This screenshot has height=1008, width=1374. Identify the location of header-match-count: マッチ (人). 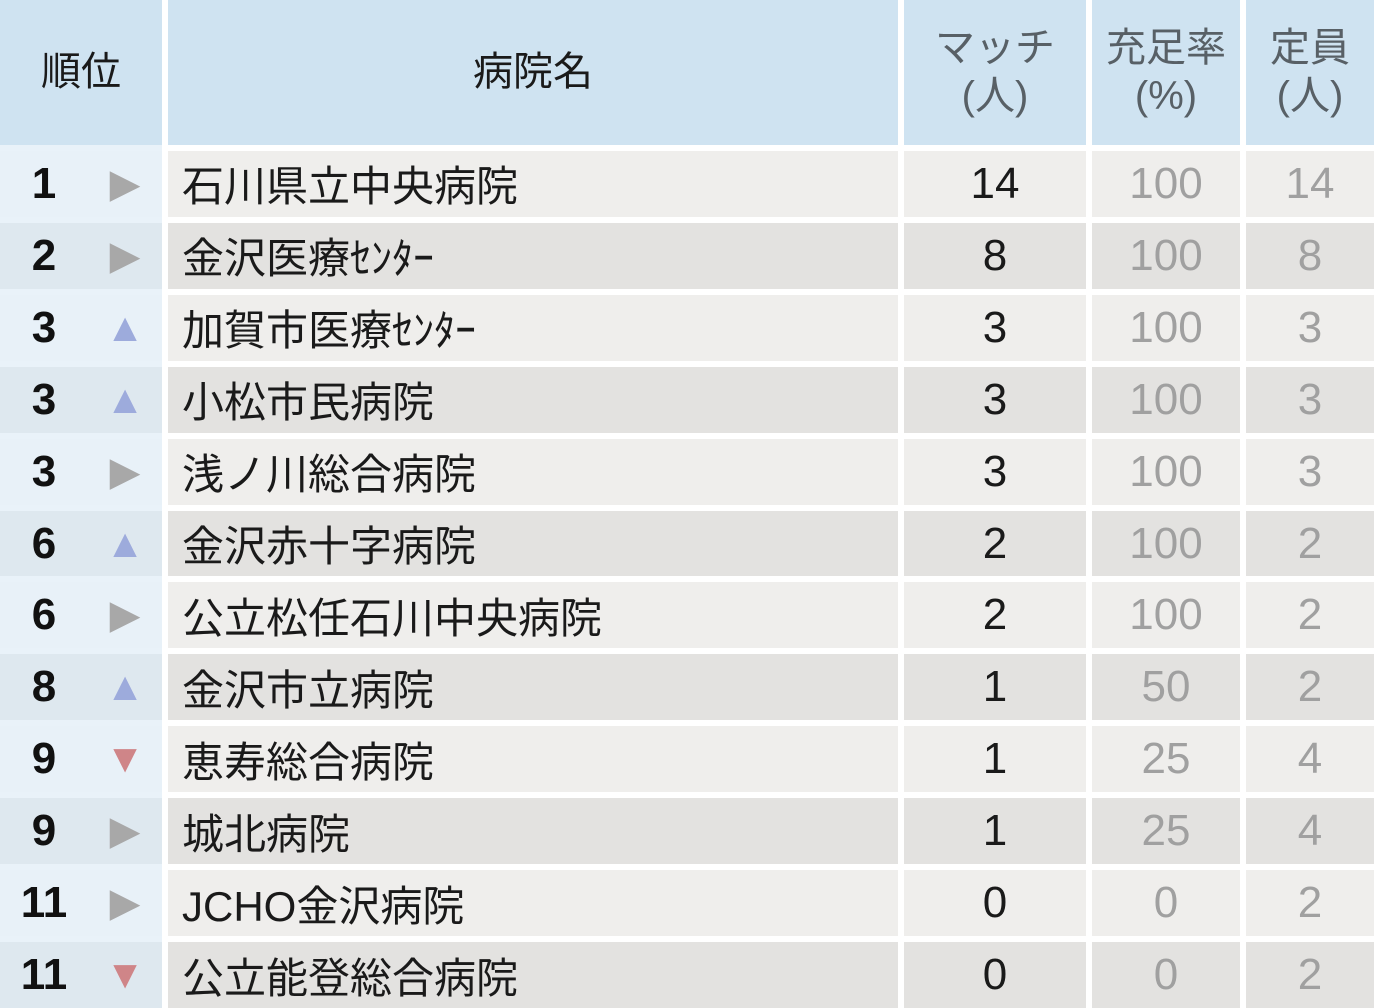
(995, 72).